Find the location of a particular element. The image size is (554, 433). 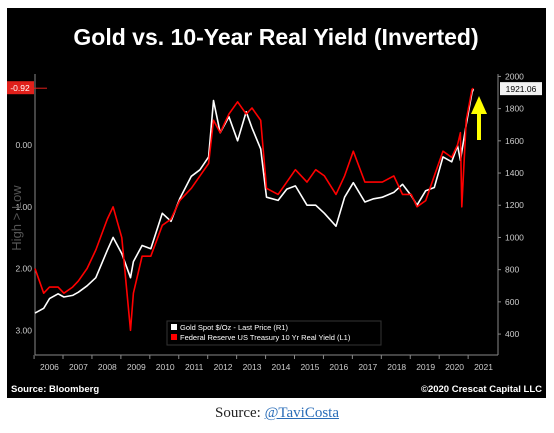

right-tick-label: 1600 is located at coordinates (514, 141).